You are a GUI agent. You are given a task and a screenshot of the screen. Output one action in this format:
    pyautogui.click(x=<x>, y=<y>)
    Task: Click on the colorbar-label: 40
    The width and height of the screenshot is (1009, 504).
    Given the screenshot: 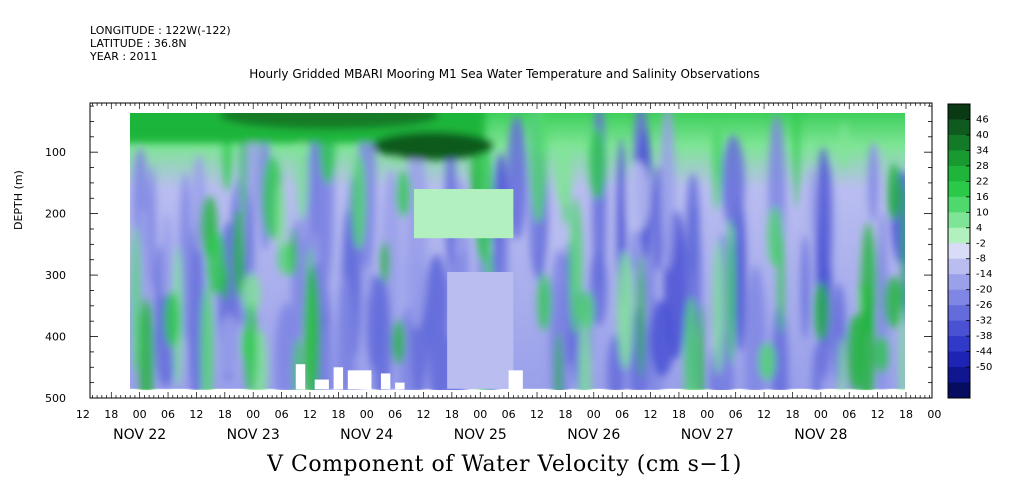 What is the action you would take?
    pyautogui.click(x=982, y=135)
    